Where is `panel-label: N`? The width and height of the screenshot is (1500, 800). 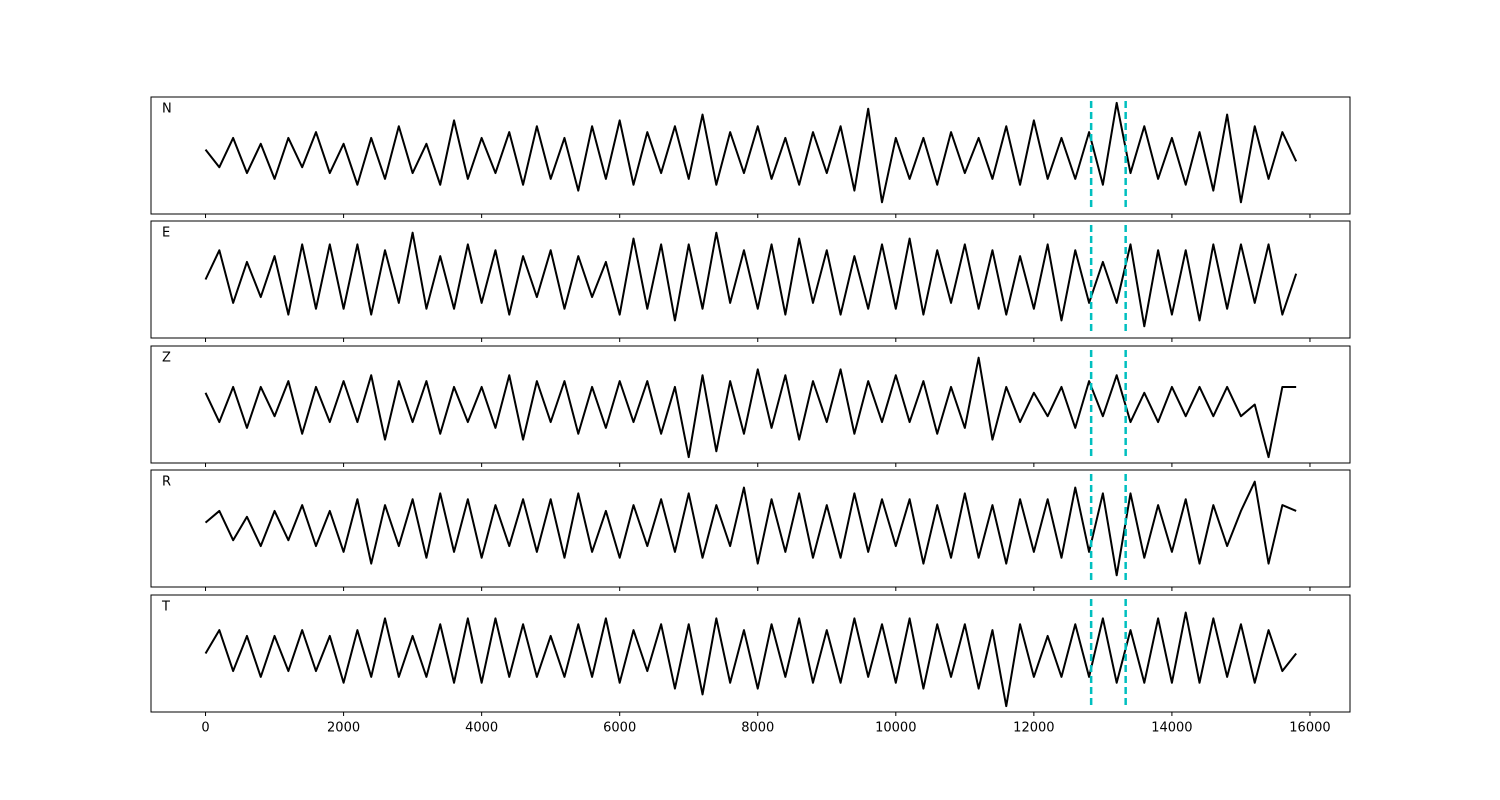
panel-label: N is located at coordinates (167, 109).